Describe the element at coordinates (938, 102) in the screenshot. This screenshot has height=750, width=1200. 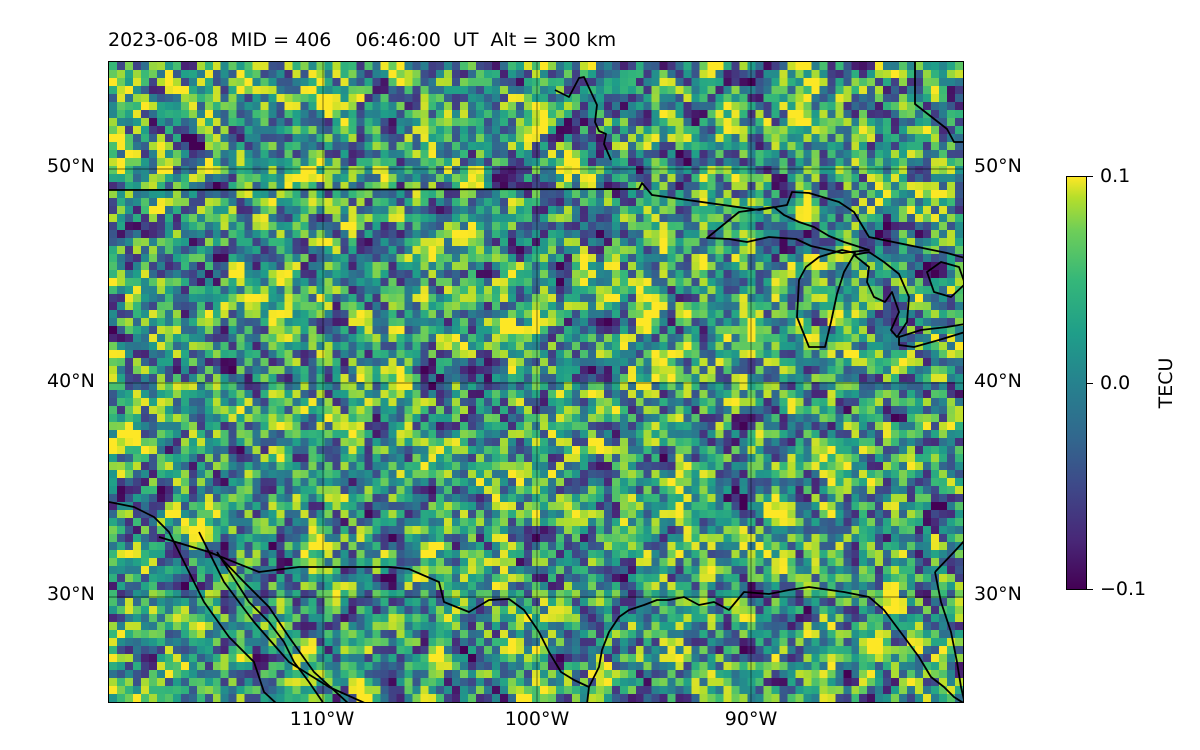
I see `hudson-bay-inner` at that location.